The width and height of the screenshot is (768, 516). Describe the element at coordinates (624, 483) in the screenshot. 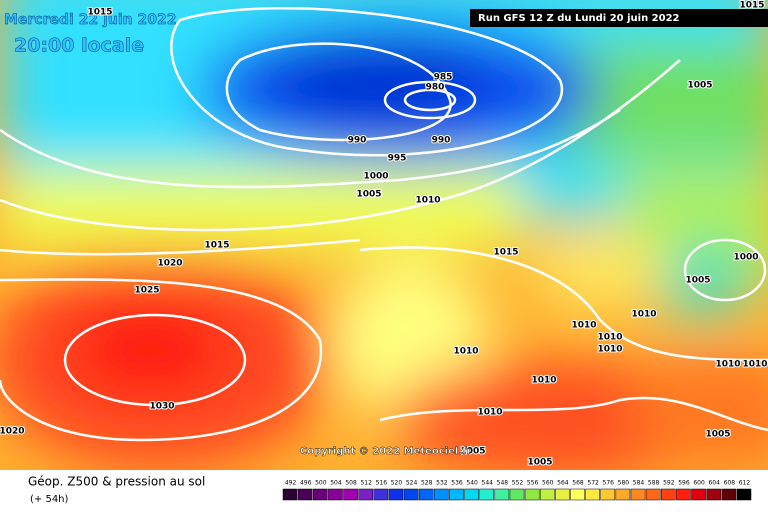

I see `scale-label: 580` at that location.